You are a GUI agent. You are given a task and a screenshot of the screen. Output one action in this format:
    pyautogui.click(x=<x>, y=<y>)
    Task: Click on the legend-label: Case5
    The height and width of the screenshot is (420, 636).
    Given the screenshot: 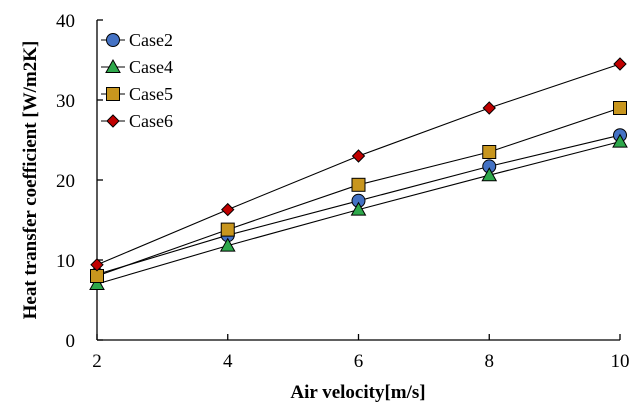 What is the action you would take?
    pyautogui.click(x=151, y=94)
    